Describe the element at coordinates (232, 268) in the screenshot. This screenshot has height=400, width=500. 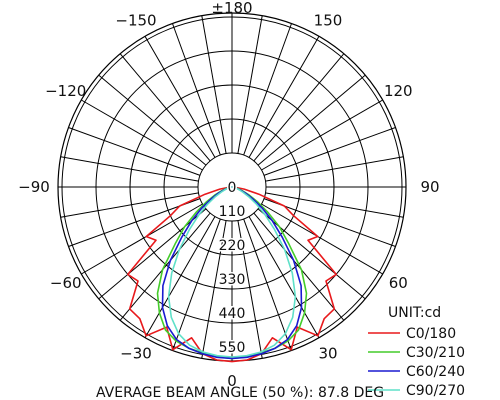
I see `radial-tick-labels: 0 110 220 330 440 550` at that location.